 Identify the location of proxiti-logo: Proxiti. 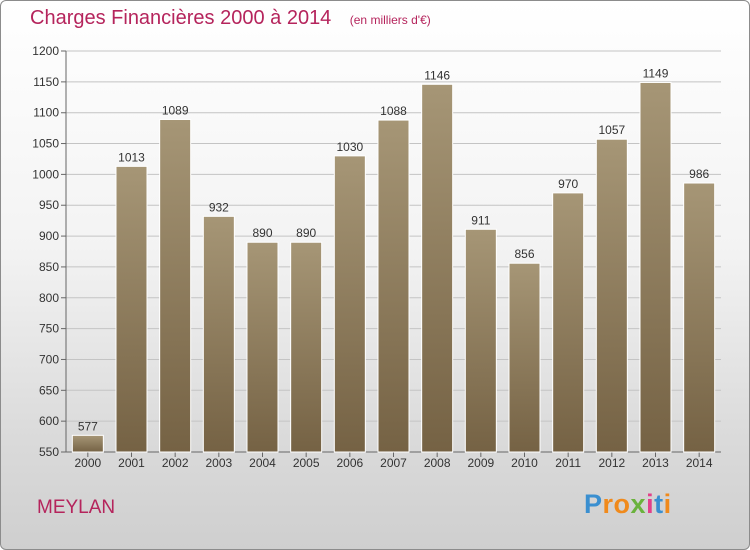
(628, 504).